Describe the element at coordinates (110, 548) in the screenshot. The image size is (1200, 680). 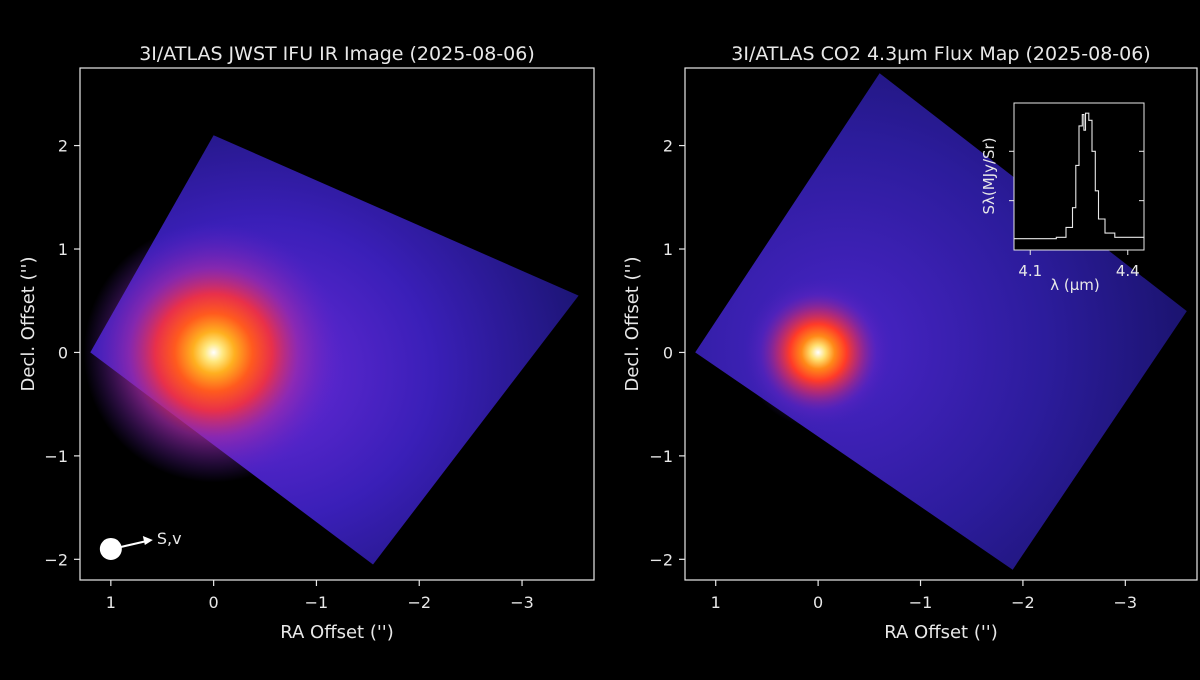
I see `sun-direction-marker` at that location.